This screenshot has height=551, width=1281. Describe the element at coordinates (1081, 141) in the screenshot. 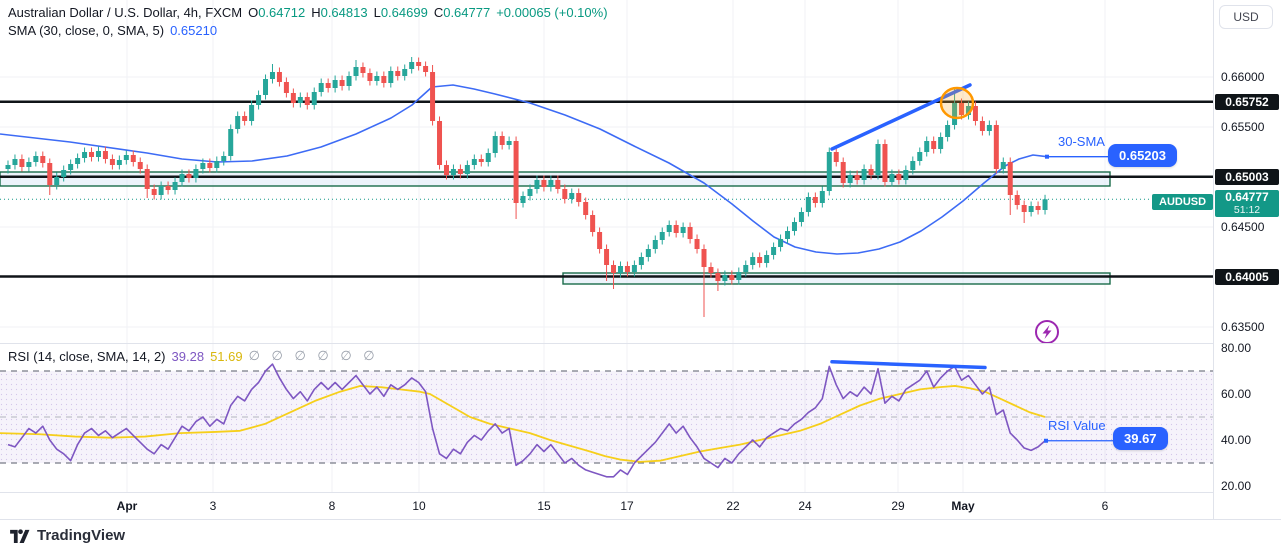

I see `sma-line-label: 30-SMA` at that location.